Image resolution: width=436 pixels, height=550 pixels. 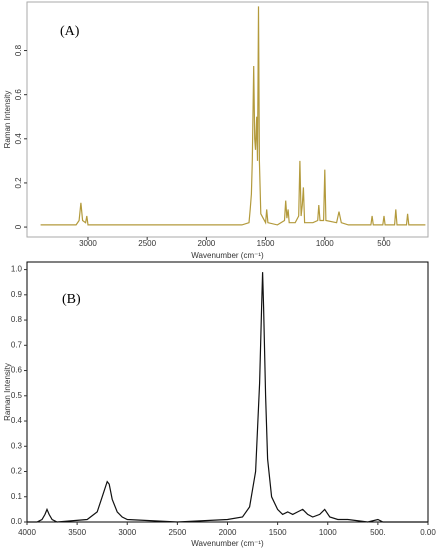 What do you see at coordinates (17, 269) in the screenshot?
I see `y-tick-label: 1.0` at bounding box center [17, 269].